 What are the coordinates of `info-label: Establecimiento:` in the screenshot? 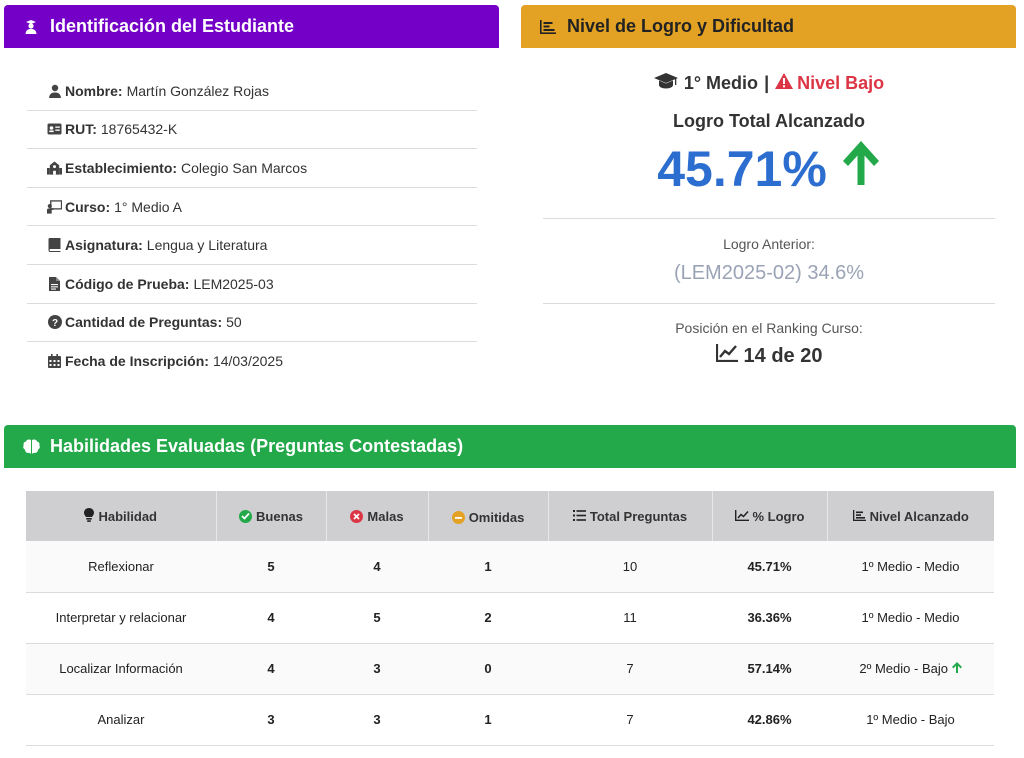 It's located at (121, 167).